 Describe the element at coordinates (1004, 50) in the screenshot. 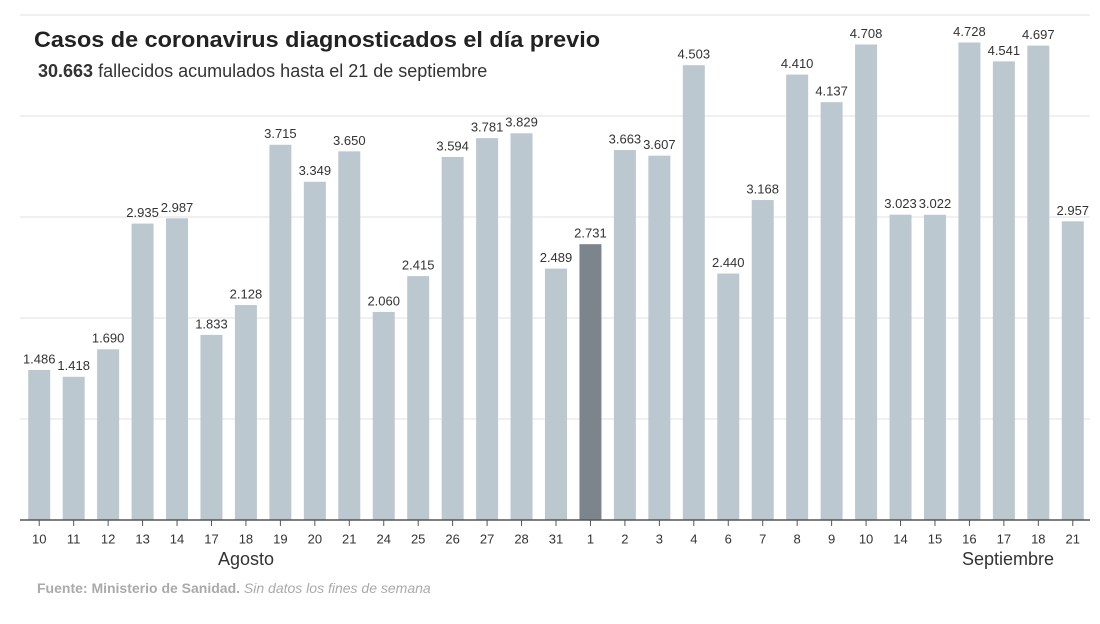

I see `value-label: 4.541` at that location.